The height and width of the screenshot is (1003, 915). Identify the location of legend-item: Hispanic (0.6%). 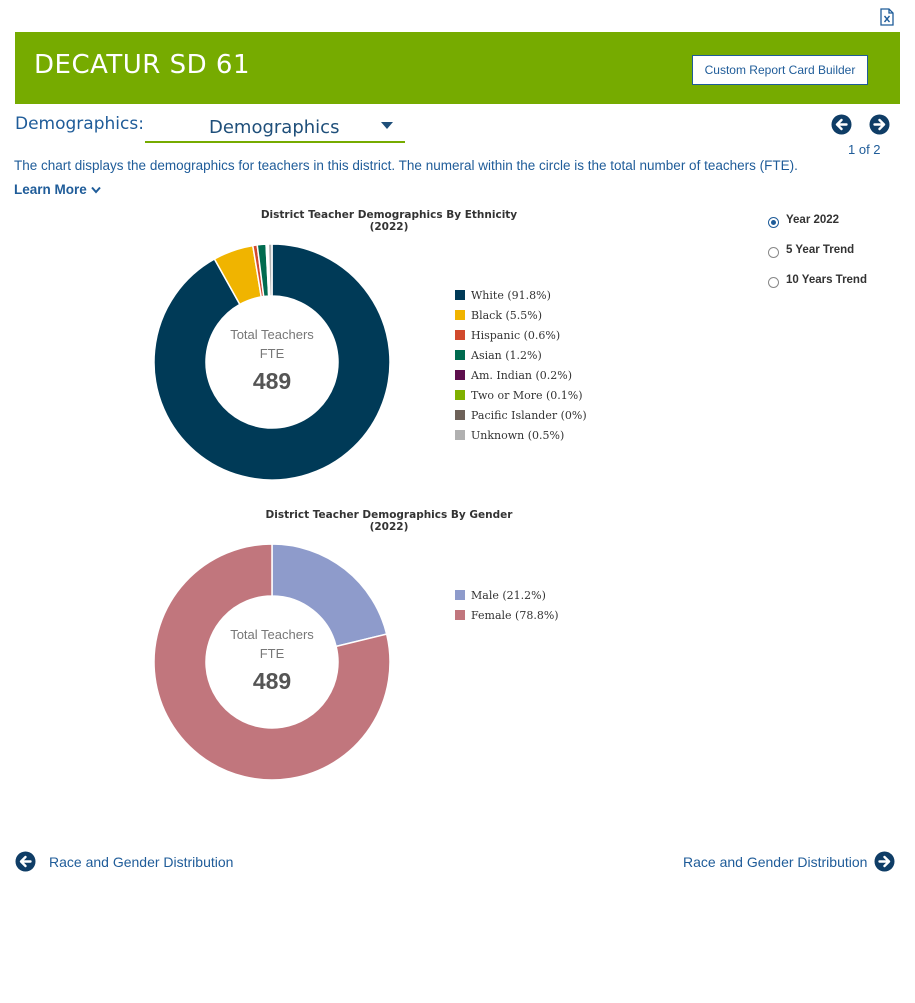
(521, 335).